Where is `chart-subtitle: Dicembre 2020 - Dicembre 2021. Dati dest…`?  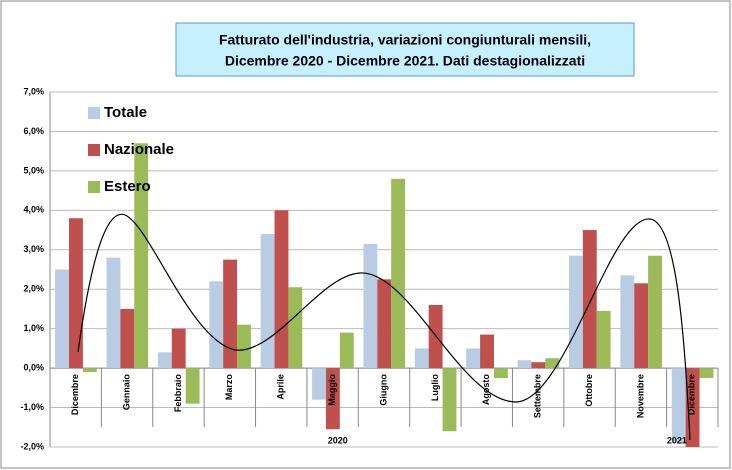
chart-subtitle: Dicembre 2020 - Dicembre 2021. Dati dest… is located at coordinates (405, 61).